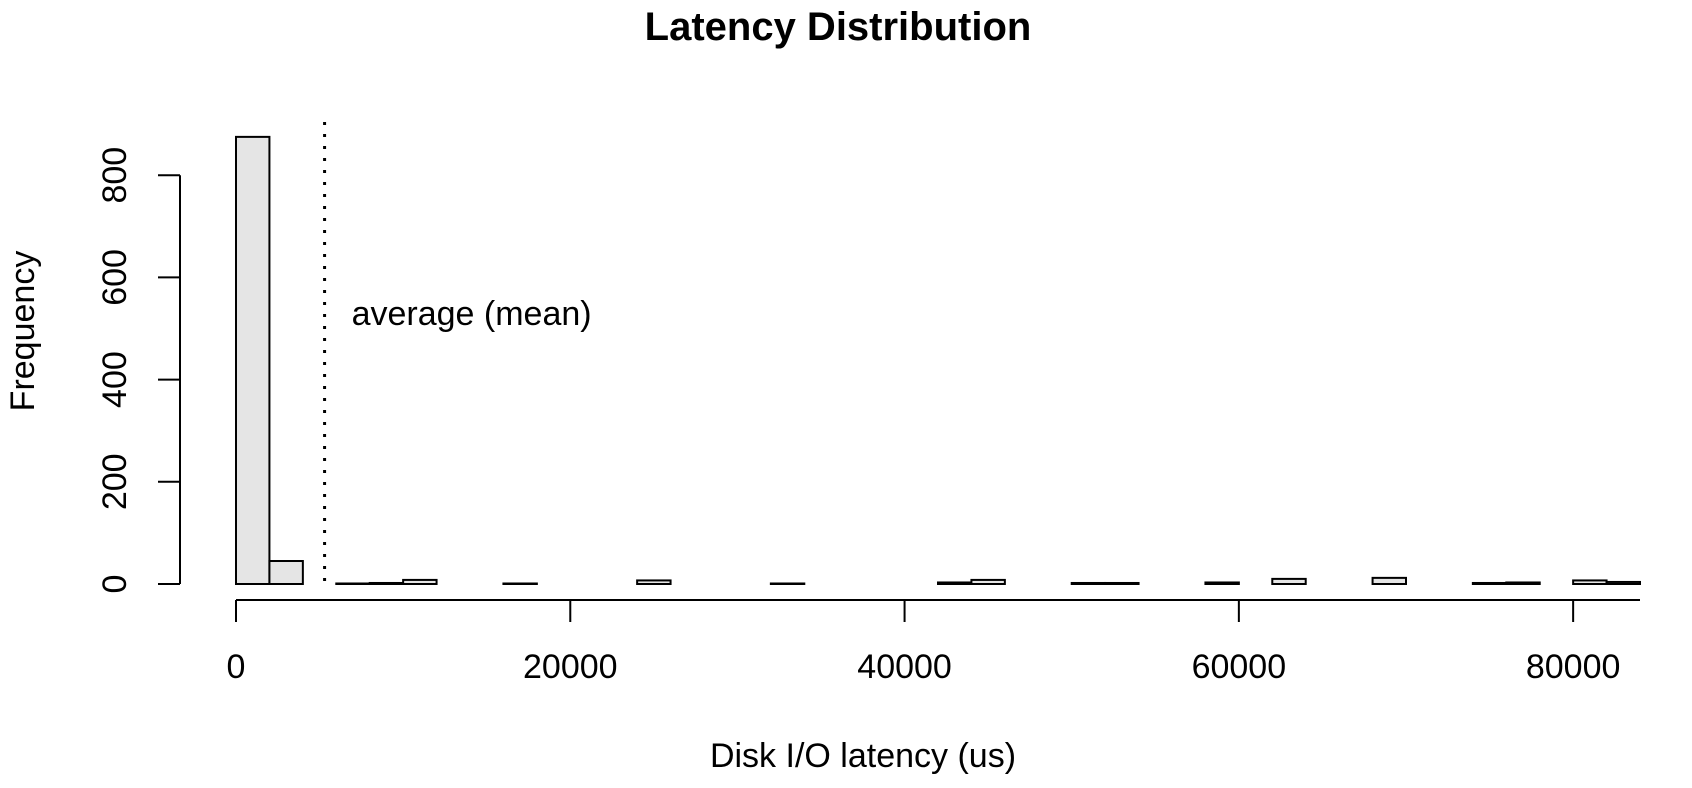  Describe the element at coordinates (115, 379) in the screenshot. I see `y-tick-label: 400` at that location.